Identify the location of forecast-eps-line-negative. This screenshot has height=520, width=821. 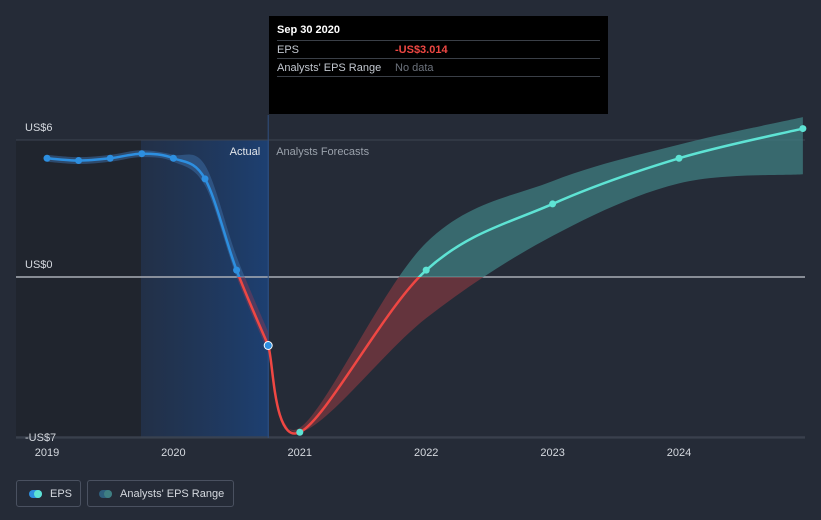
(344, 356).